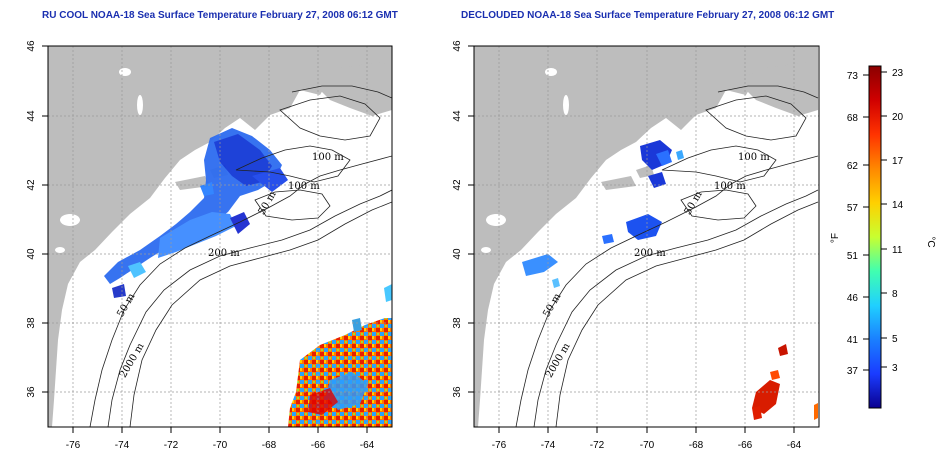  Describe the element at coordinates (853, 76) in the screenshot. I see `colorbar-f-tick: 73` at that location.